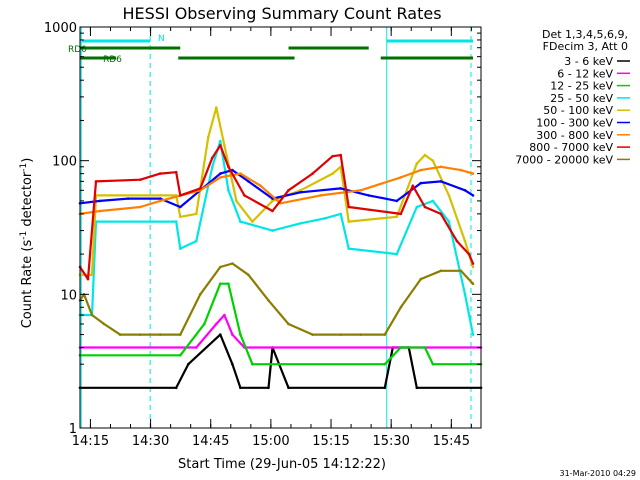 This screenshot has height=480, width=640. Describe the element at coordinates (210, 441) in the screenshot. I see `x-tick-label: 14:45` at that location.